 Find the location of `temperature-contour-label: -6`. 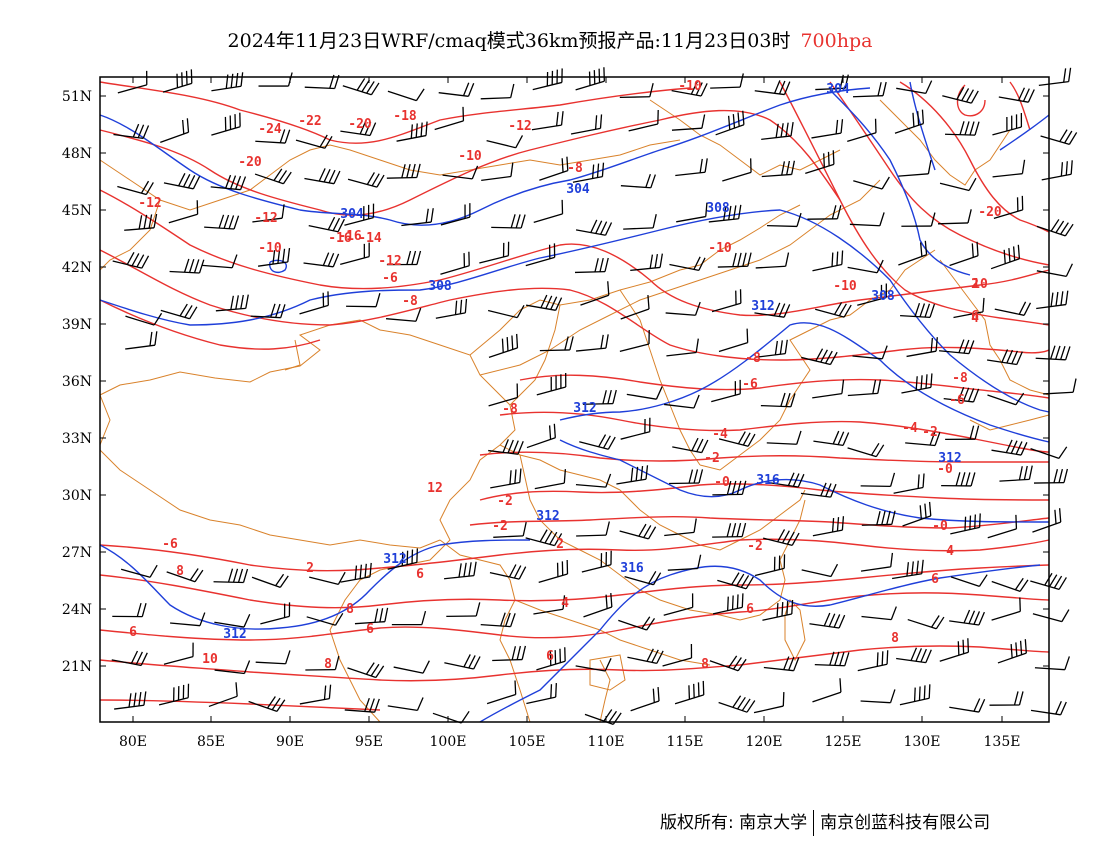

temperature-contour-label: -6 is located at coordinates (957, 400).